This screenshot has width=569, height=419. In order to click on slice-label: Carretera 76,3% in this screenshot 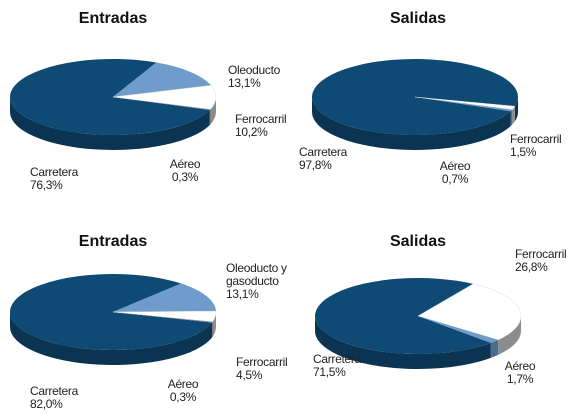, I will do `click(54, 178)`.